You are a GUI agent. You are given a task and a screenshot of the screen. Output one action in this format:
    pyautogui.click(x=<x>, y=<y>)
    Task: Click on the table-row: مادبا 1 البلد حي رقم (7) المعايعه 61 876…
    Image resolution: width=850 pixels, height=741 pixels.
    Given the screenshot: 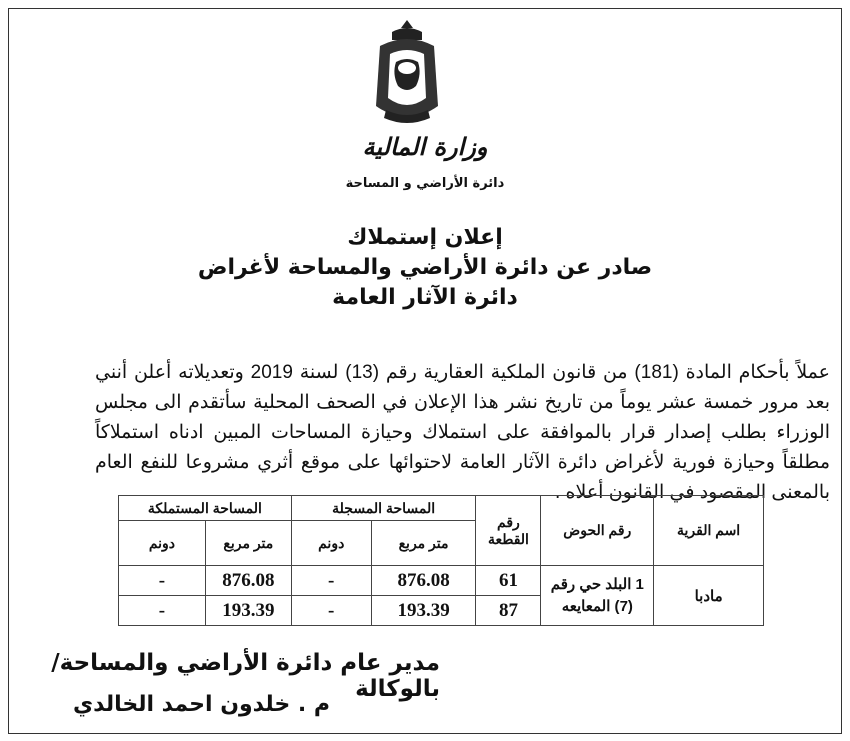 What is the action you would take?
    pyautogui.click(x=441, y=595)
    